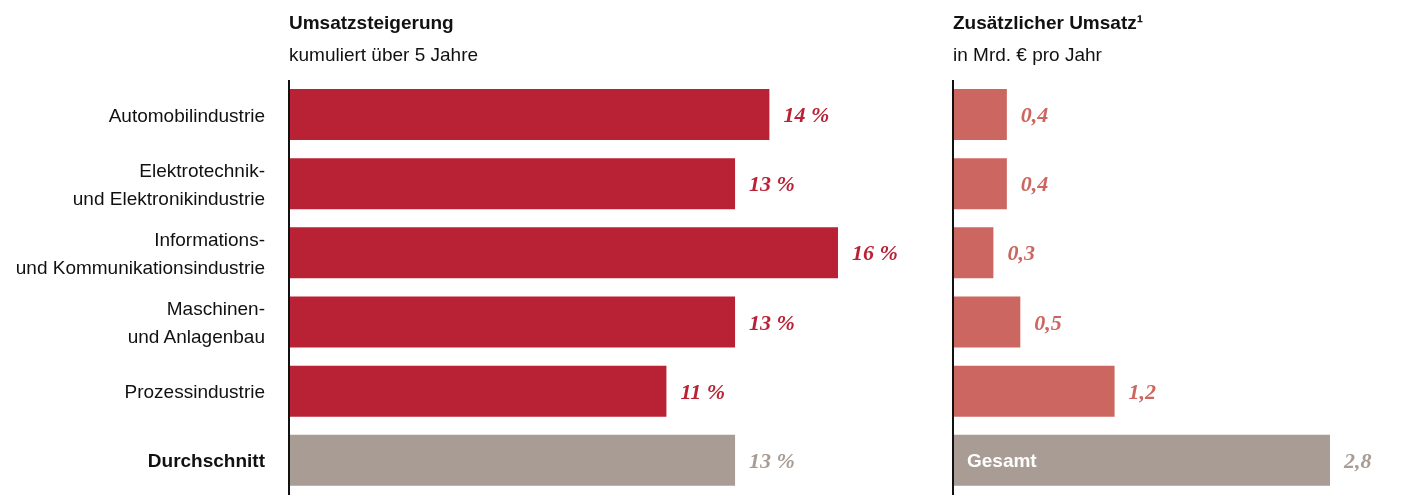  I want to click on y-tick-label: Informations- und Kommunikationsindustrie, so click(140, 253).